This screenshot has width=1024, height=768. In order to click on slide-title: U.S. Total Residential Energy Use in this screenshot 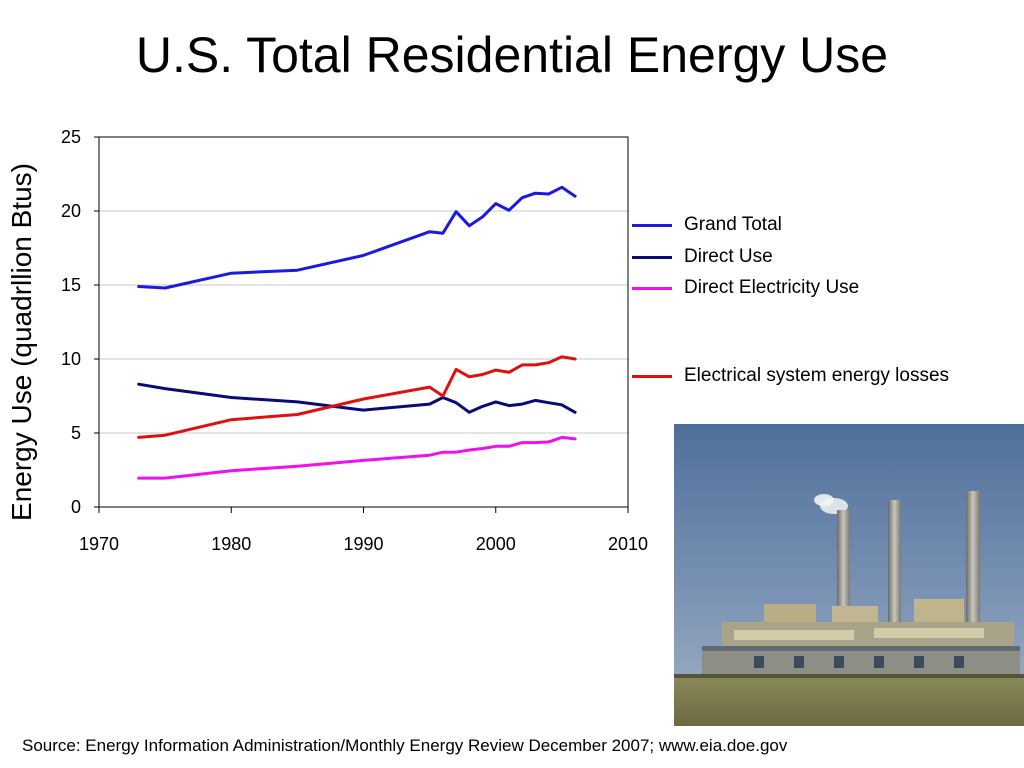, I will do `click(512, 55)`.